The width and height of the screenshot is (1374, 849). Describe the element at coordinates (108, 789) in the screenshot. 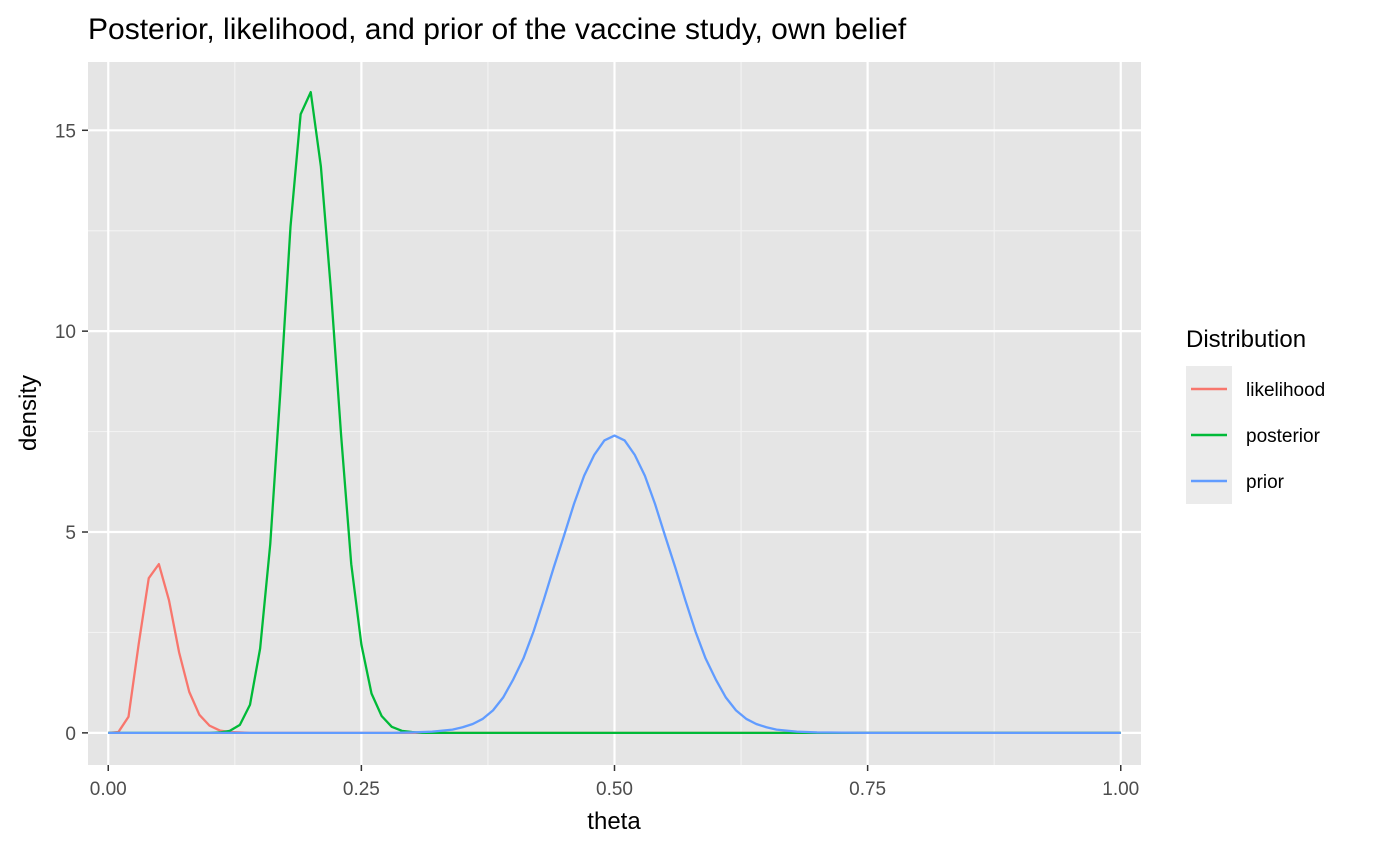

I see `x-tick-label: 0.00` at that location.